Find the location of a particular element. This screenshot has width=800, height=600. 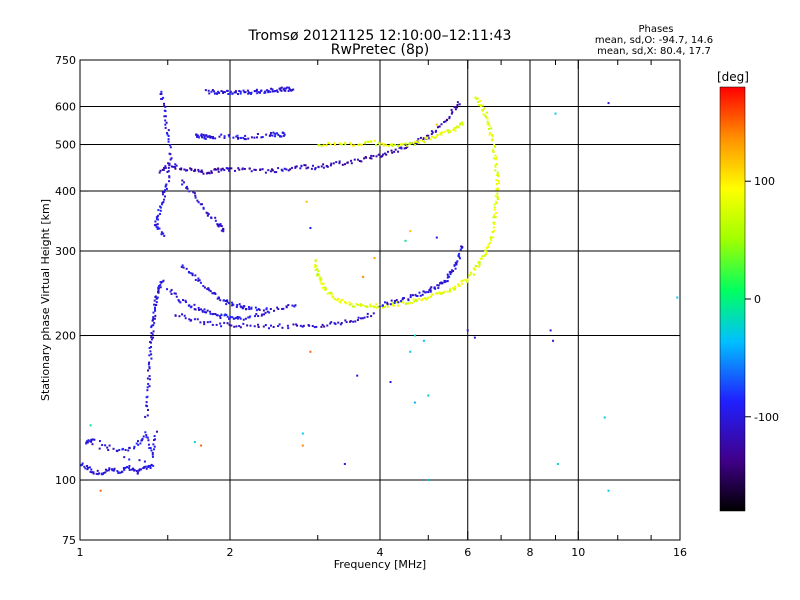

colorbar-label: [deg] is located at coordinates (733, 77).